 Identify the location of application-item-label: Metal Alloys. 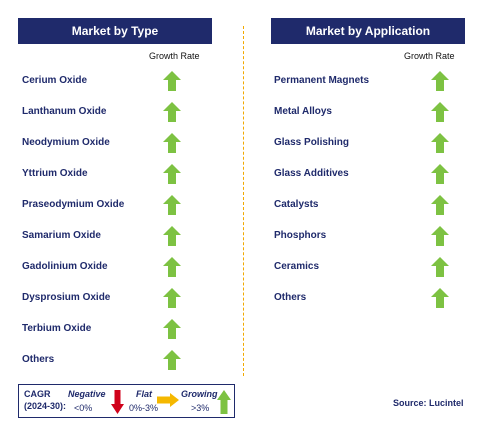
(303, 111).